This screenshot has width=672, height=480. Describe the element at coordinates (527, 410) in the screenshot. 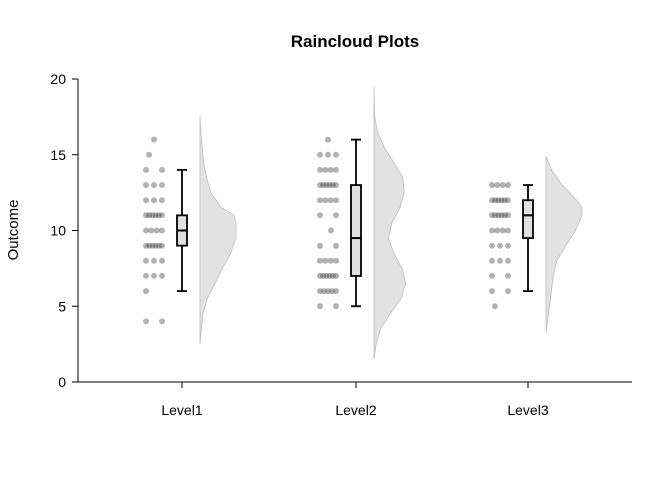

I see `x-tick-label: Level3` at that location.